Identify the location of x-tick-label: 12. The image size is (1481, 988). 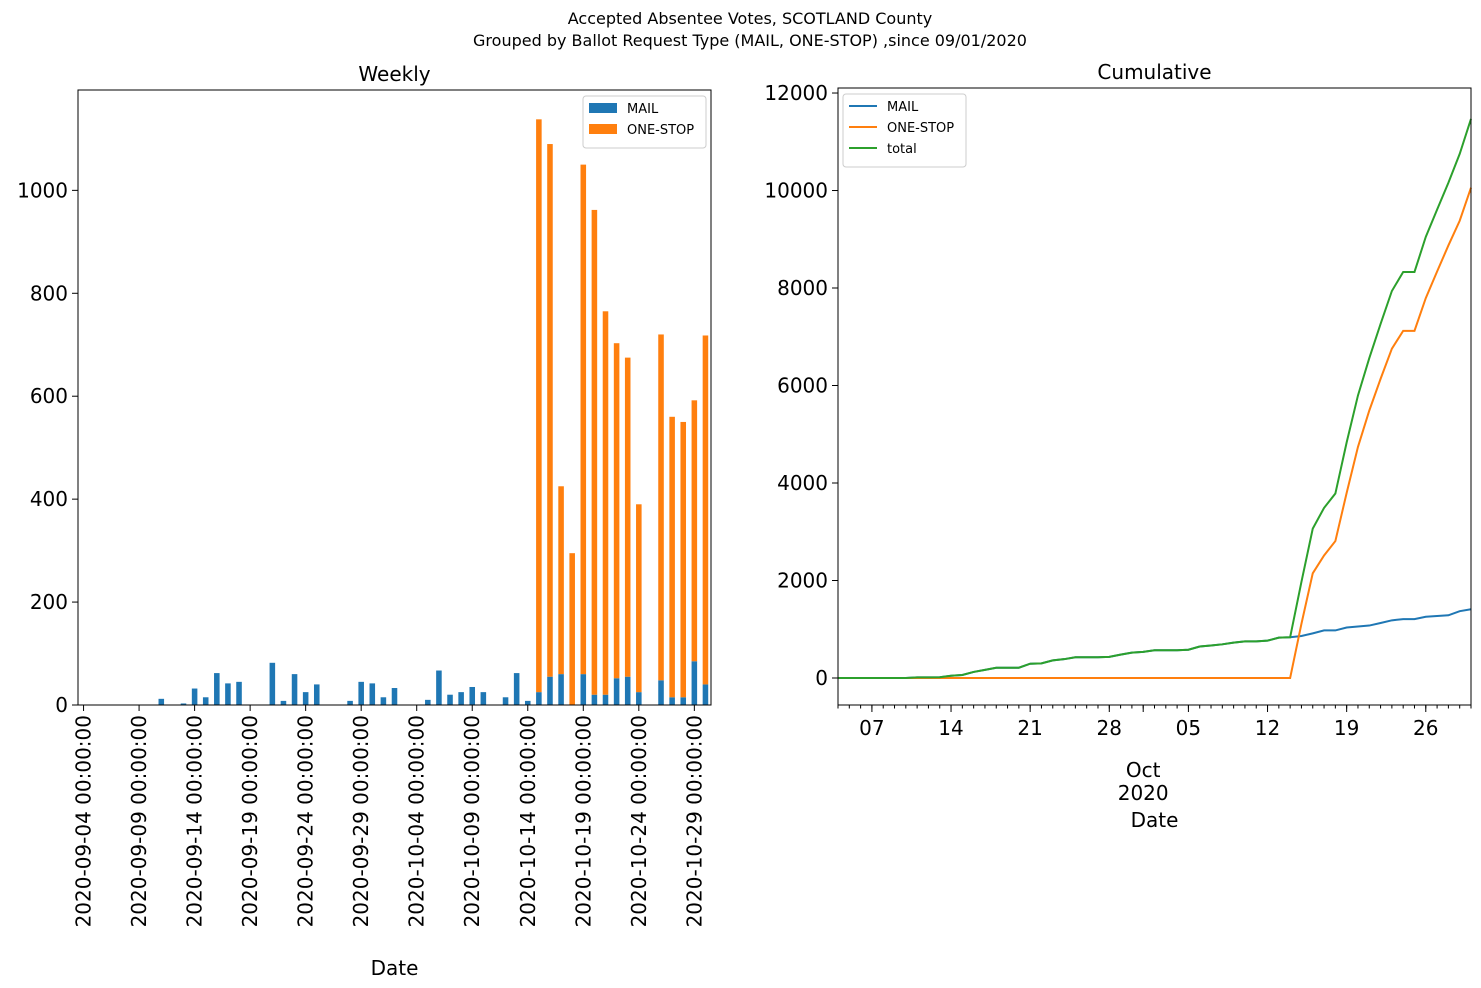
(1267, 728).